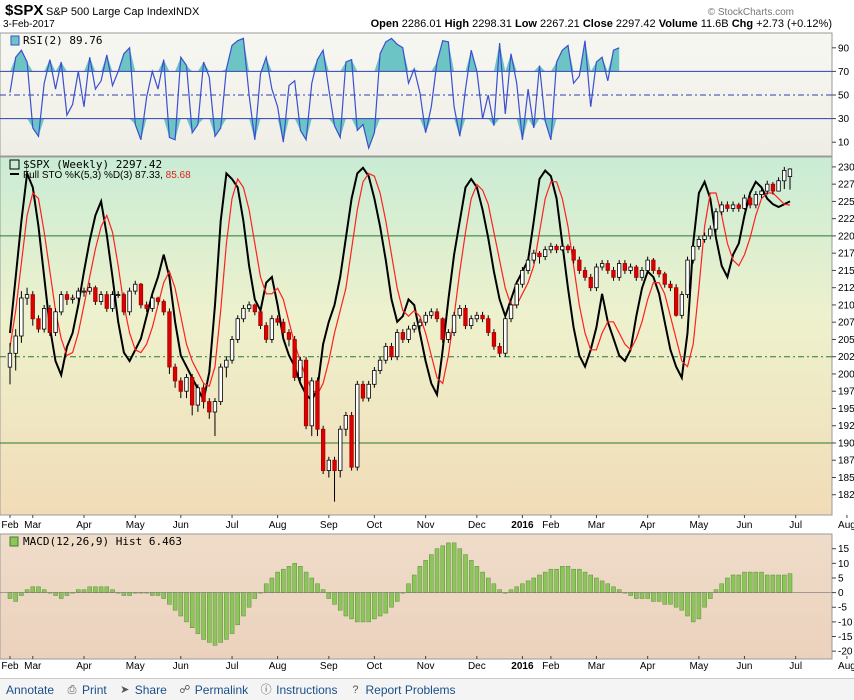  Describe the element at coordinates (375, 525) in the screenshot. I see `x-tick-label: Oct` at that location.